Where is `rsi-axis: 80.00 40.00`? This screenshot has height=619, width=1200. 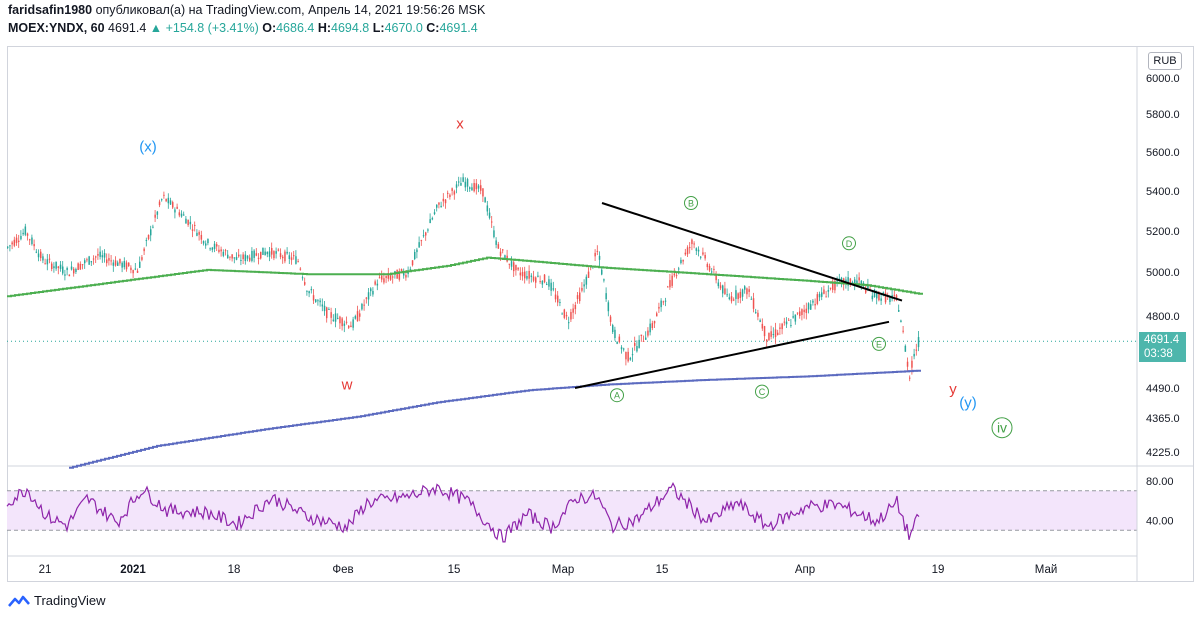
rsi-axis: 80.00 40.00 is located at coordinates (1160, 501).